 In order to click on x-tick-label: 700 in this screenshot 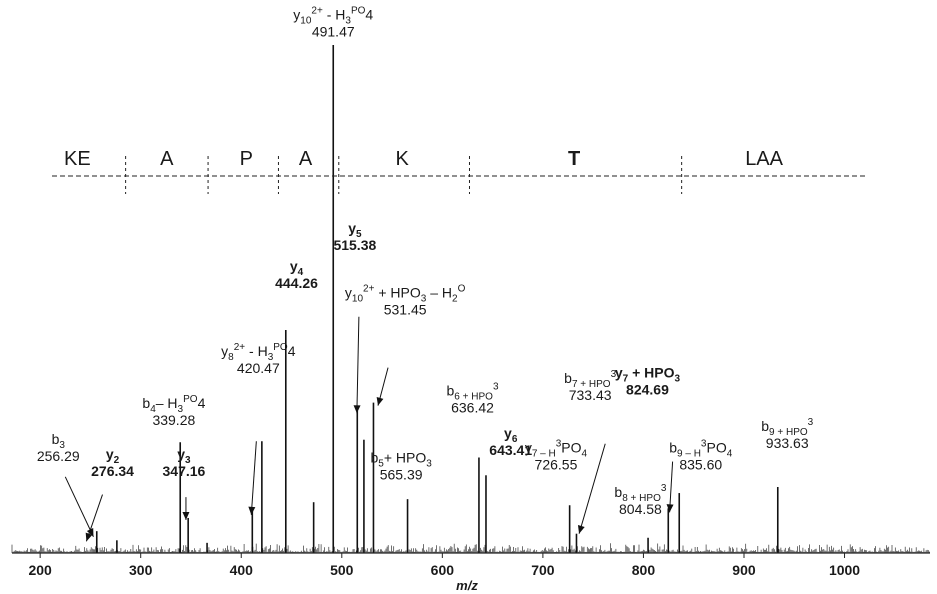, I will do `click(543, 570)`.